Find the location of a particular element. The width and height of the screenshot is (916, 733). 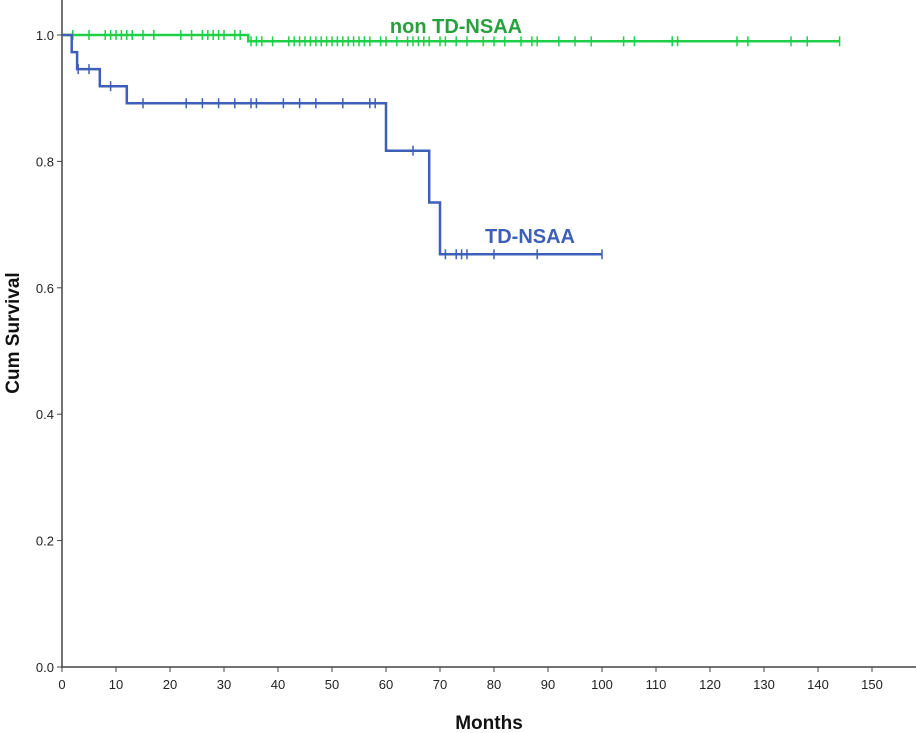

x-axis-title: Months is located at coordinates (489, 723).